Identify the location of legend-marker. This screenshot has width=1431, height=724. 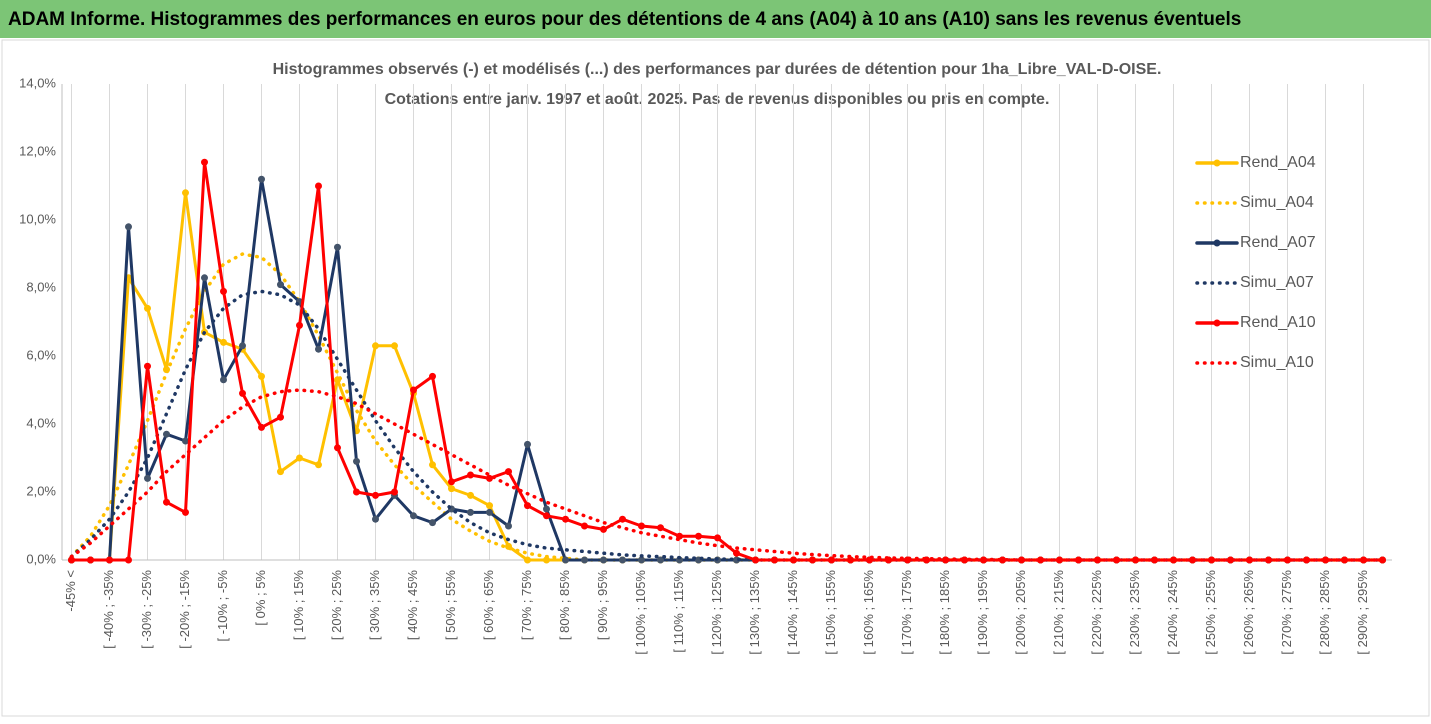
(1217, 323).